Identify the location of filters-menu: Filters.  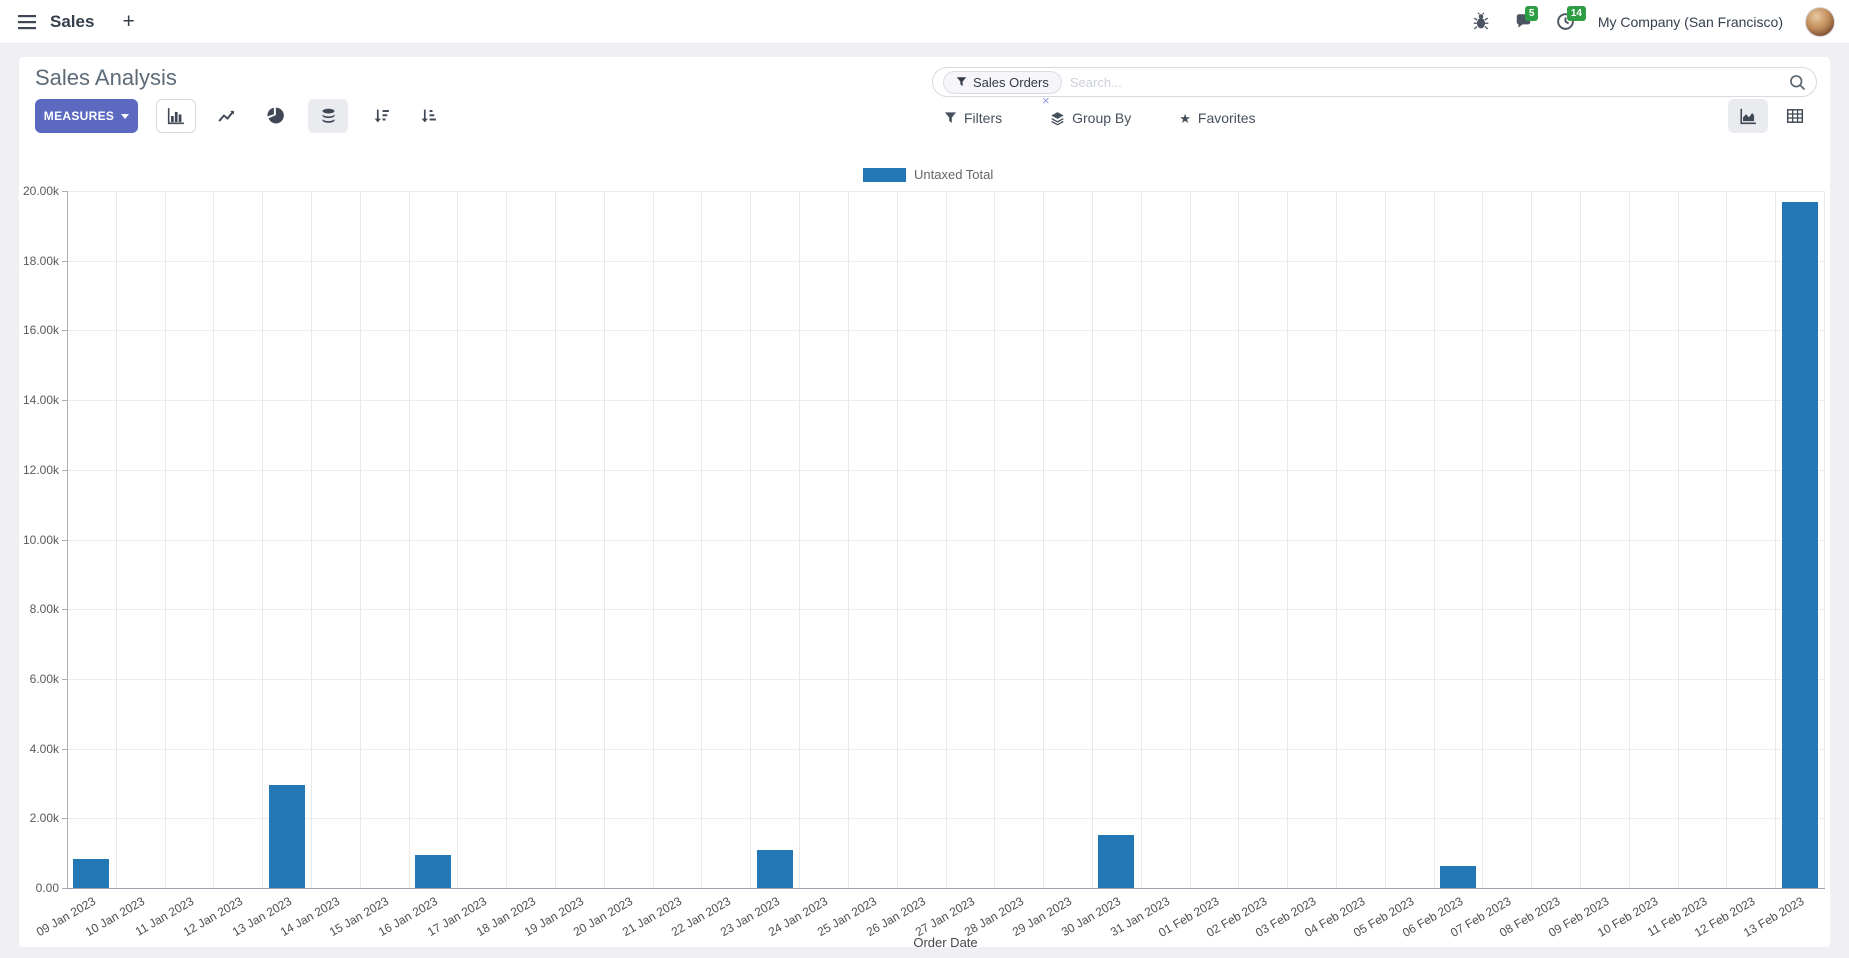
(973, 118).